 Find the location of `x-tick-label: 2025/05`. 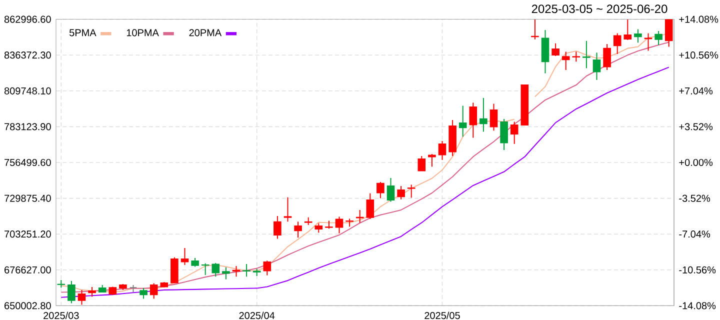

x-tick-label: 2025/05 is located at coordinates (442, 316).